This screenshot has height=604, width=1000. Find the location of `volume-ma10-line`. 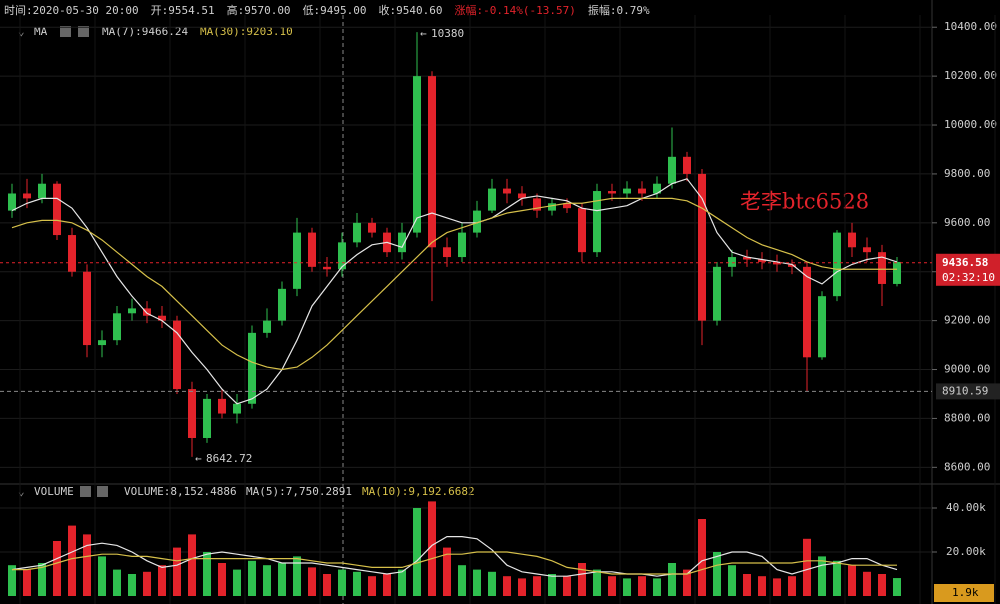

volume-ma10-line is located at coordinates (454, 563).